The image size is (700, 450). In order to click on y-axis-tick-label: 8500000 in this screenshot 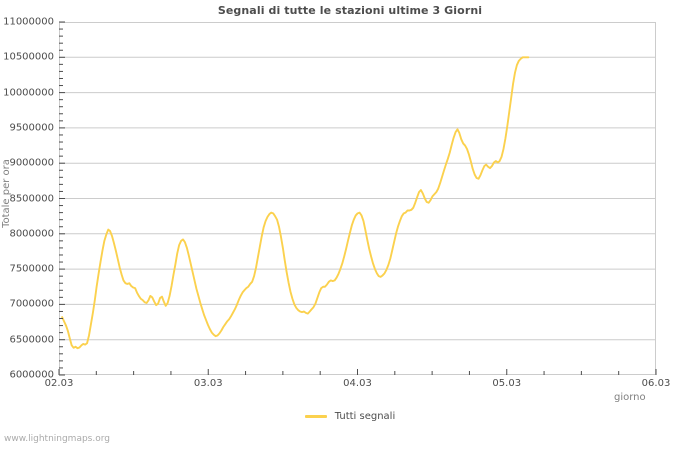, I will do `click(31, 198)`.